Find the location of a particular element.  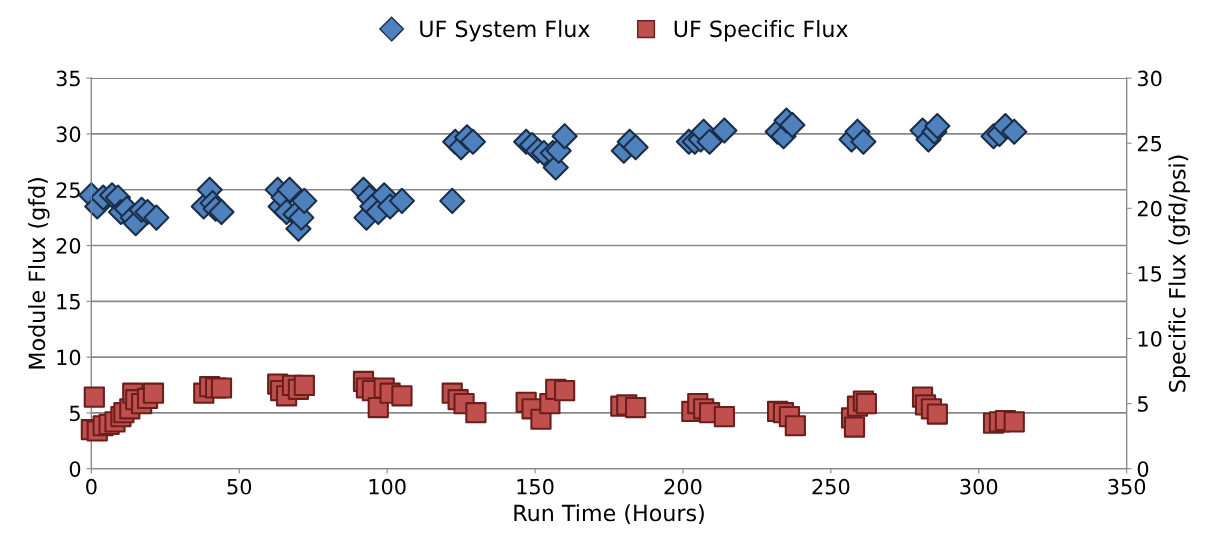

y-axis-title: Module Flux (gfd) is located at coordinates (39, 273).